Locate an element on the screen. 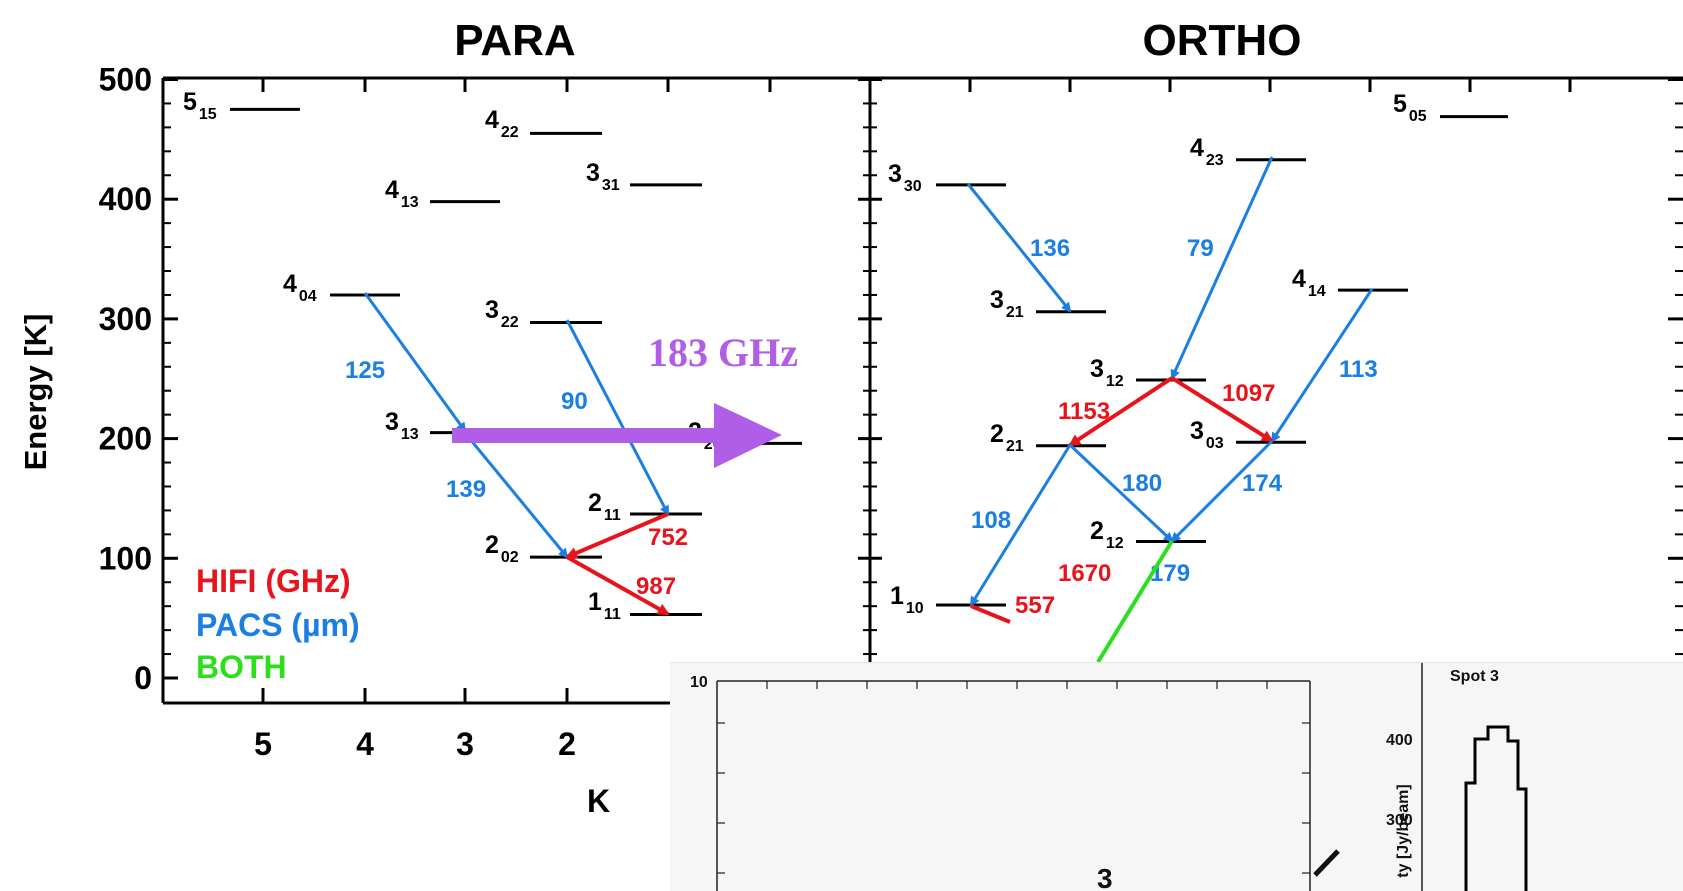 Image resolution: width=1683 pixels, height=891 pixels. energy-level-label: 3 31 is located at coordinates (603, 176).